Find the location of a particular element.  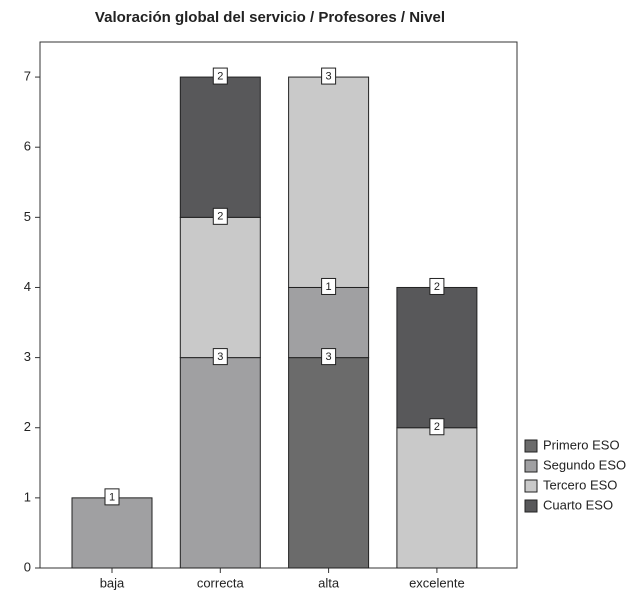

x-tick-label: baja is located at coordinates (112, 582).